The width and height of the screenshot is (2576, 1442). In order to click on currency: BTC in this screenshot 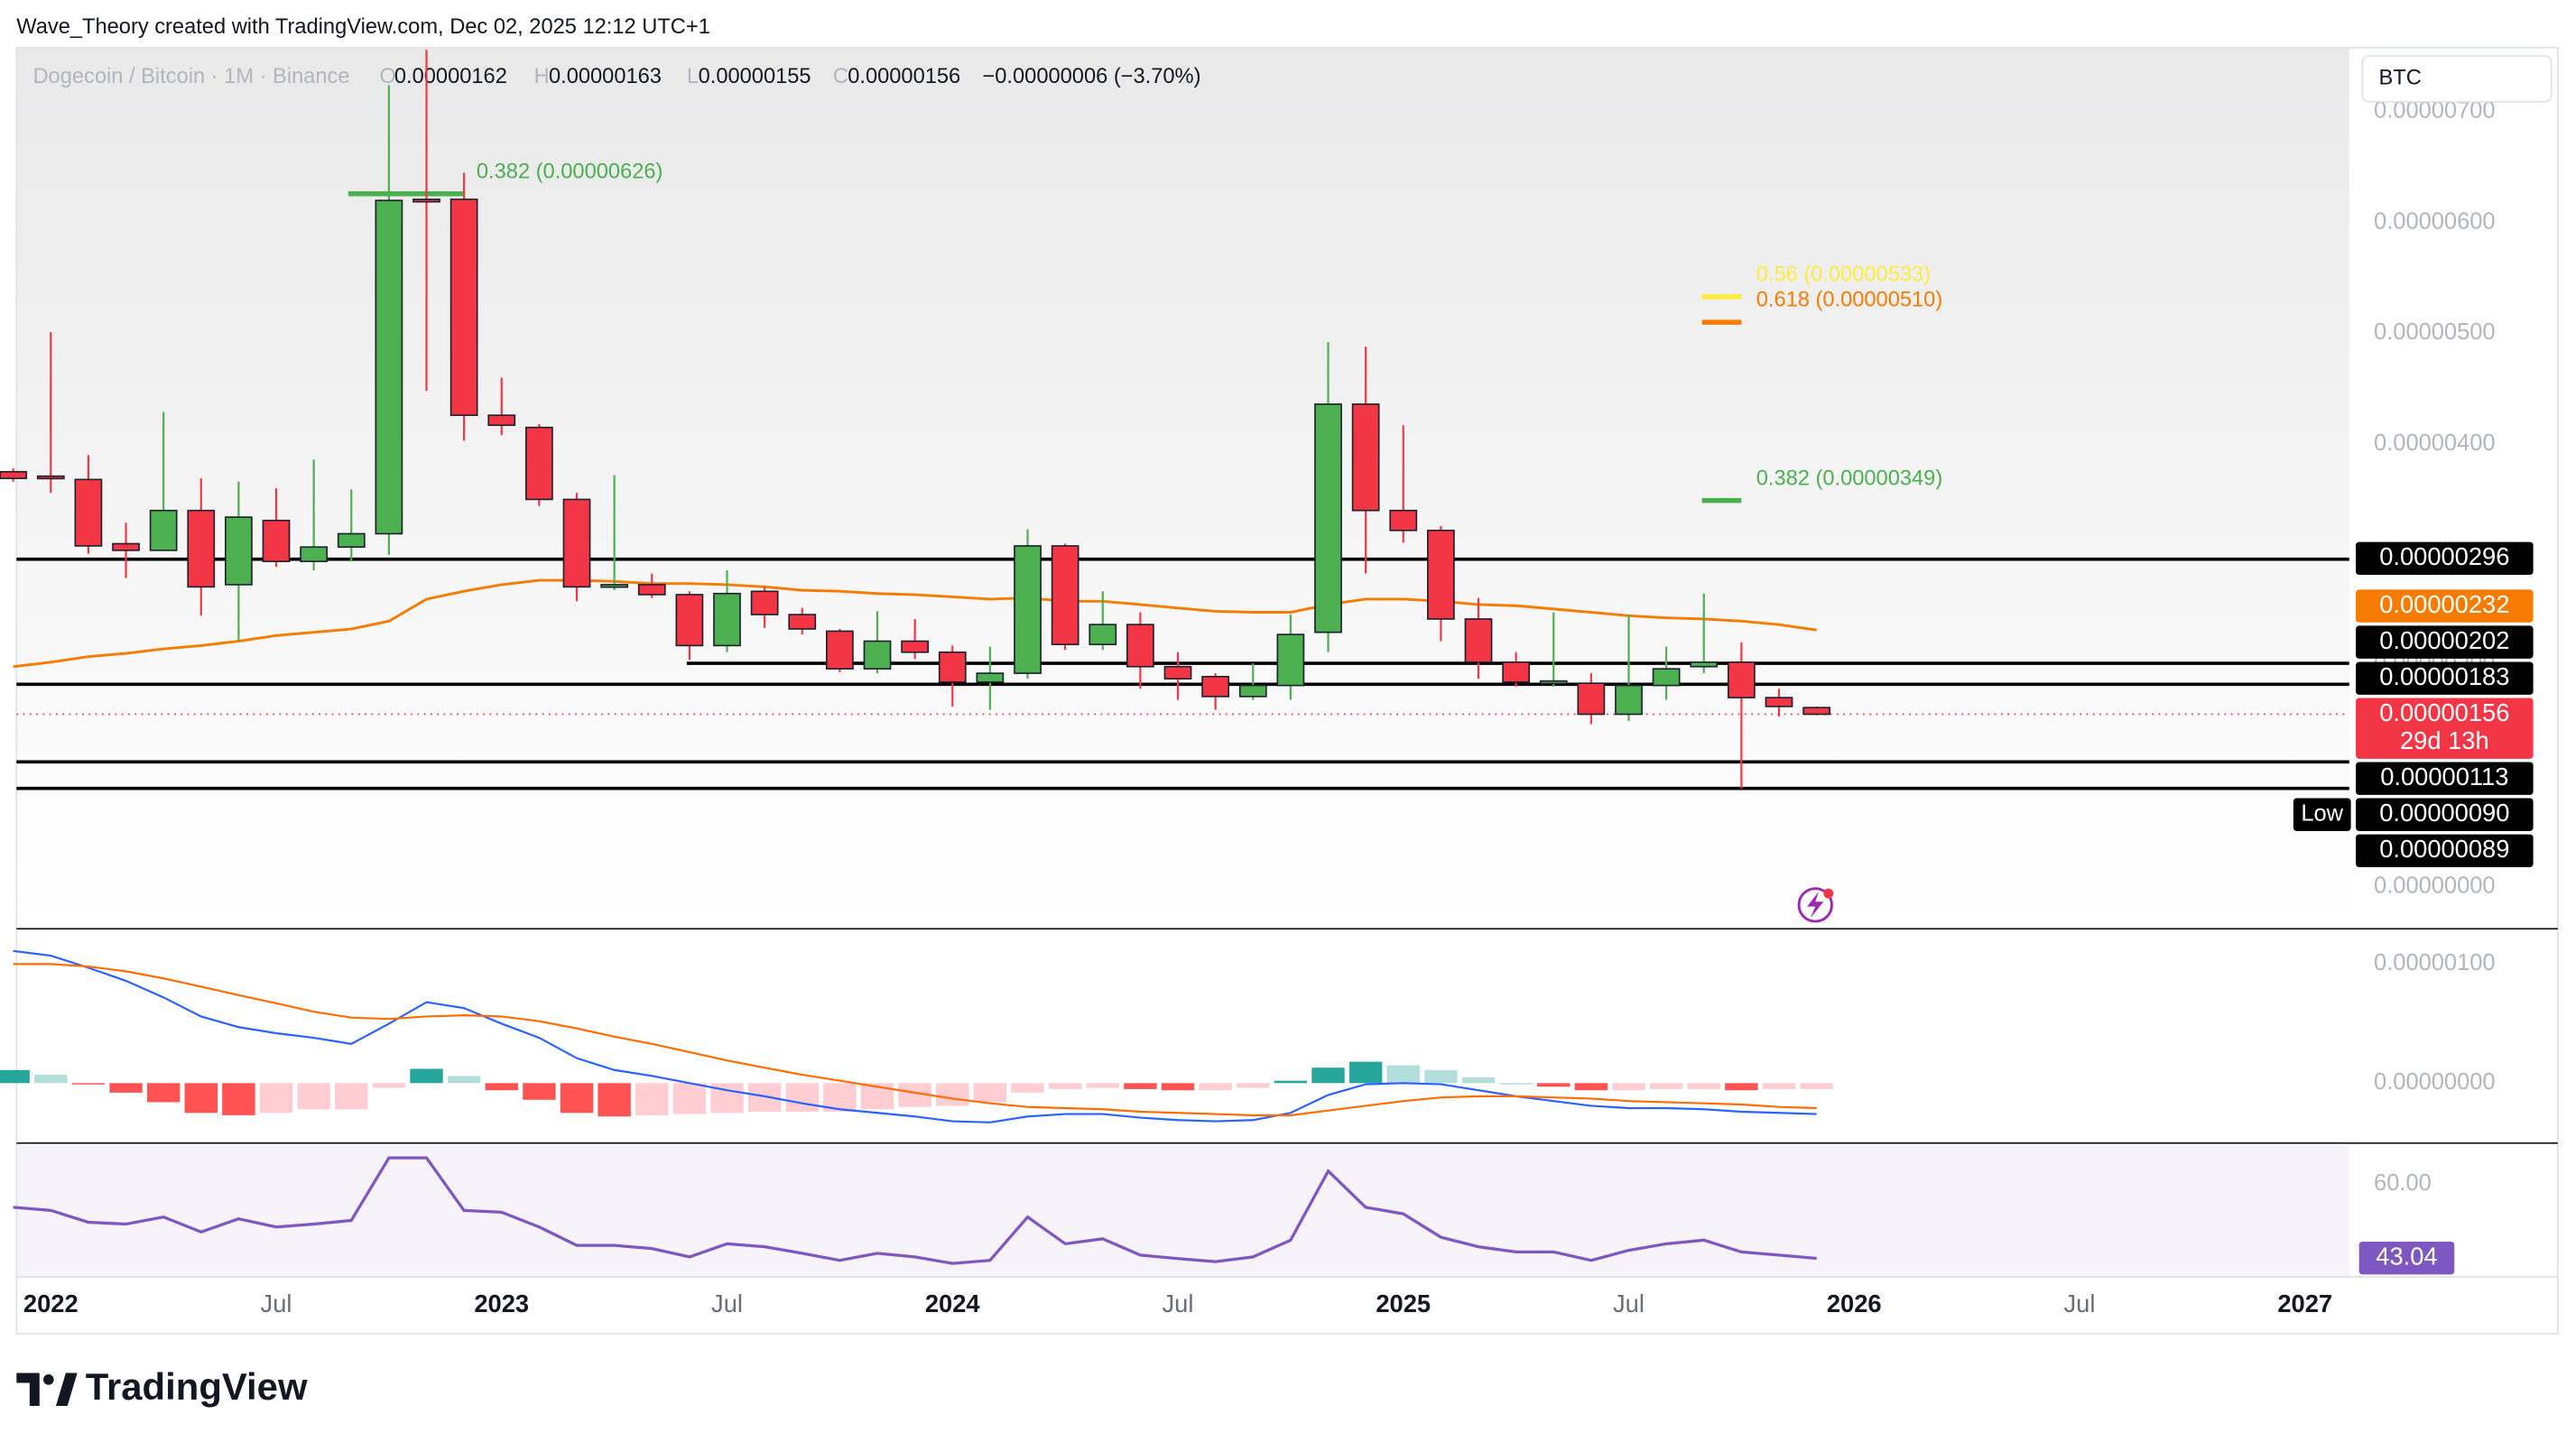, I will do `click(2400, 78)`.